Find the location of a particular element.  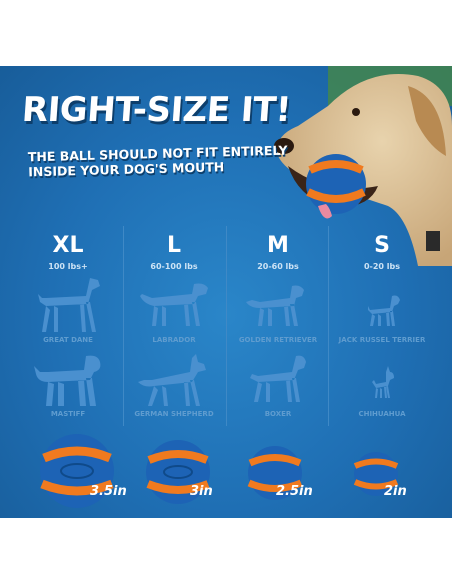

page-title: RIGHT-SIZE IT! is located at coordinates (156, 110).